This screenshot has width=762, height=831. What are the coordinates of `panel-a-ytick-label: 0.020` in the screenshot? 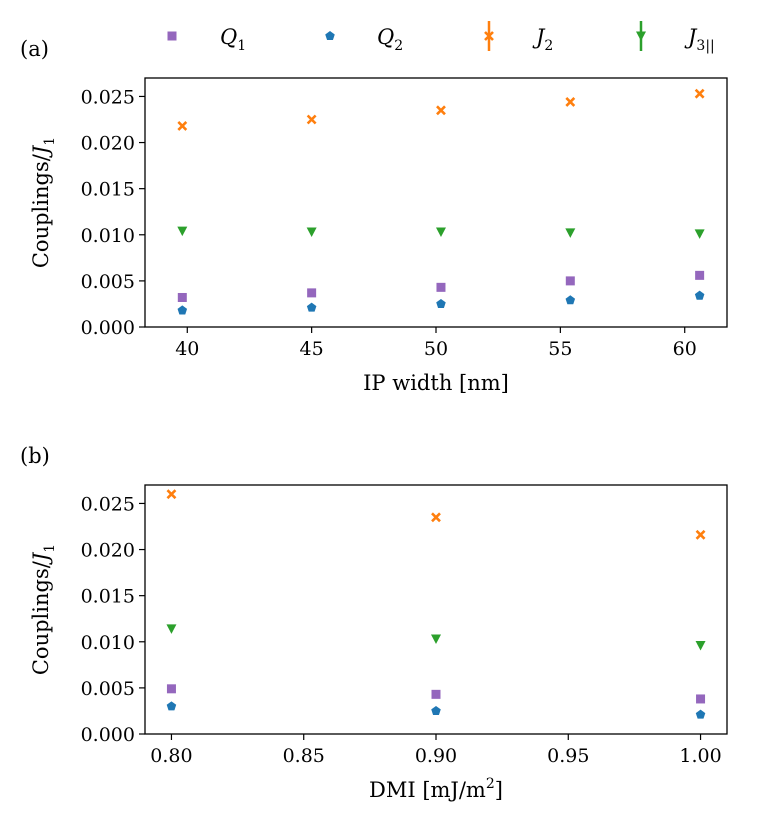 It's located at (108, 144).